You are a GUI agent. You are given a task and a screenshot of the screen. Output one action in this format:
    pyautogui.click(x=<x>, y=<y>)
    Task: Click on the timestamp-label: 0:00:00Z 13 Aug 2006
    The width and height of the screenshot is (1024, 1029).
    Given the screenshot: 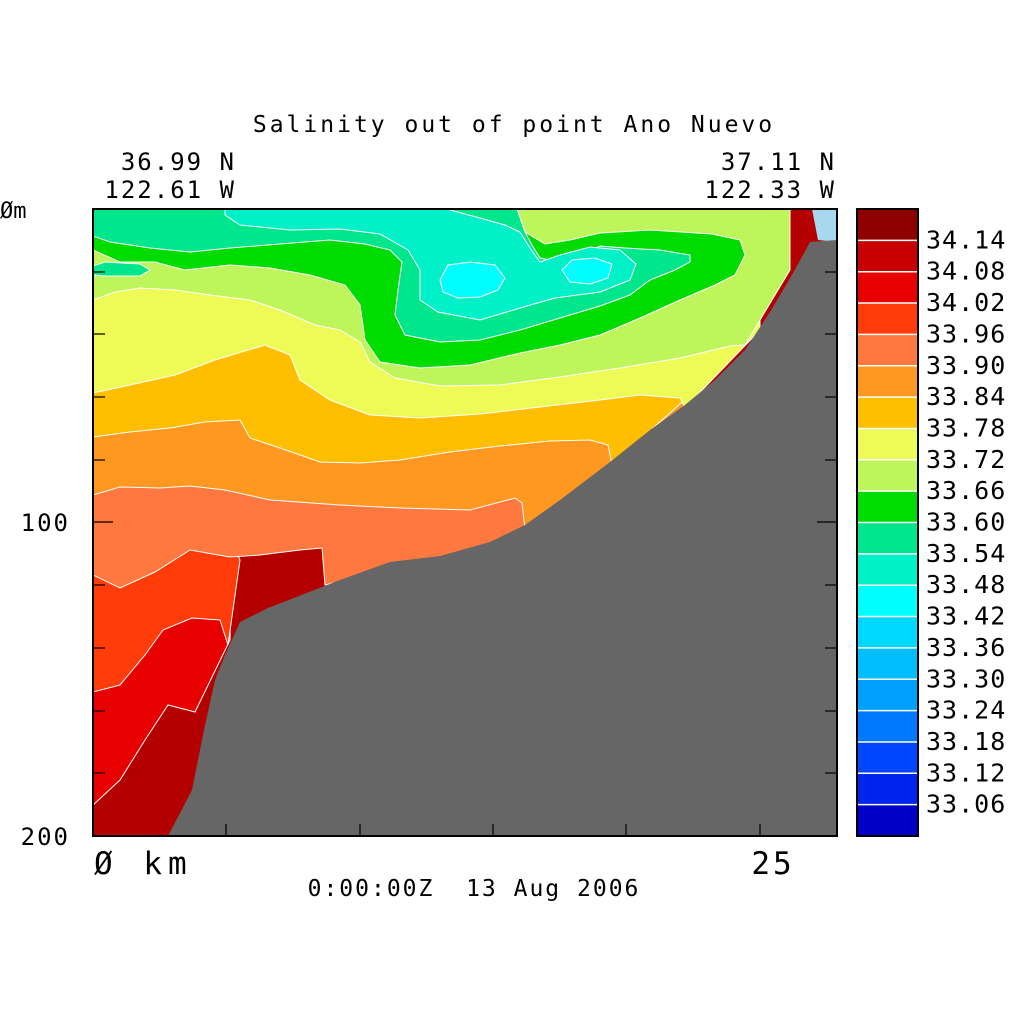 What is the action you would take?
    pyautogui.click(x=474, y=889)
    